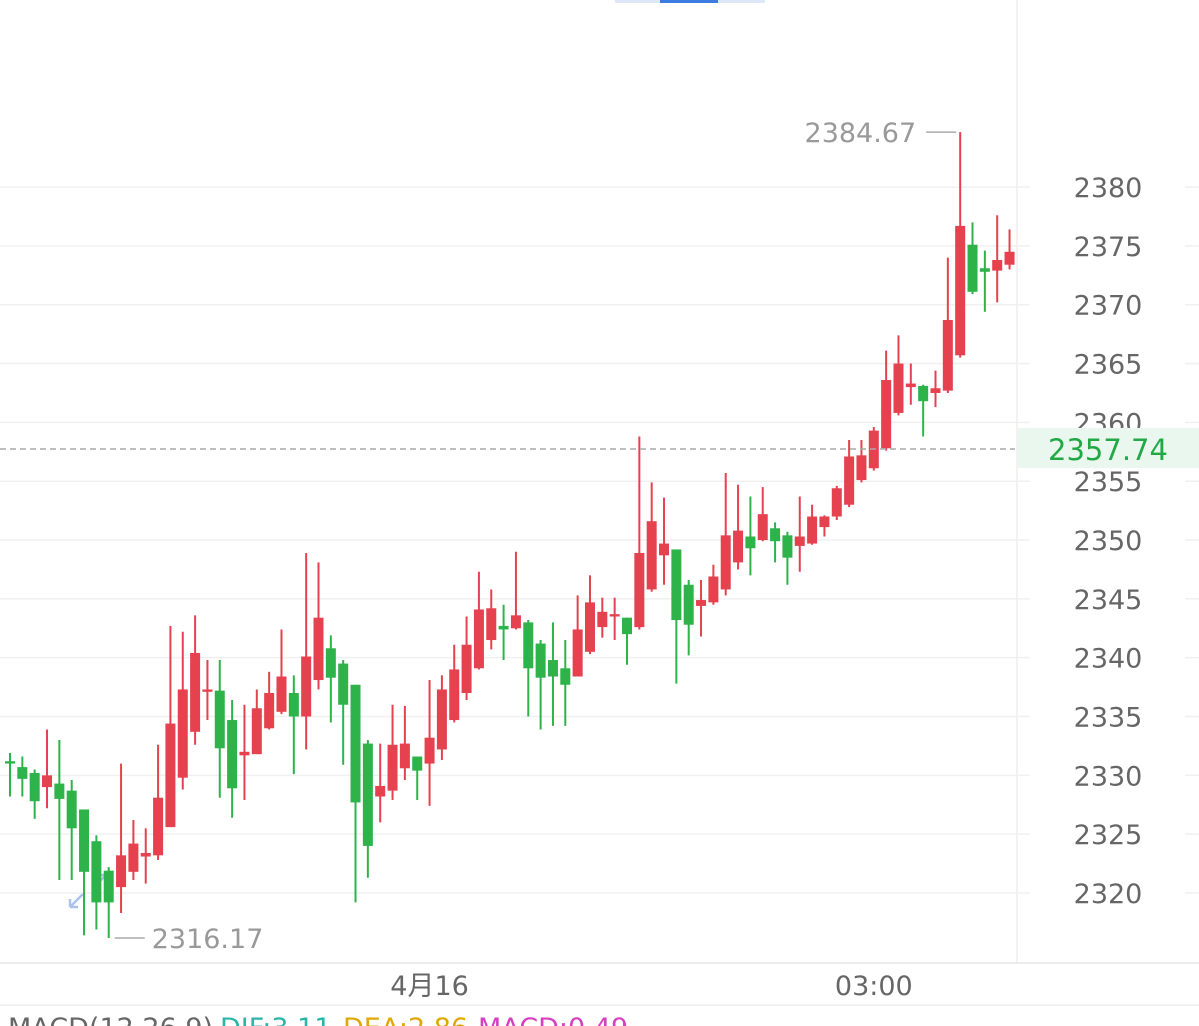  Describe the element at coordinates (1108, 659) in the screenshot. I see `y-tick-label: 2340` at that location.